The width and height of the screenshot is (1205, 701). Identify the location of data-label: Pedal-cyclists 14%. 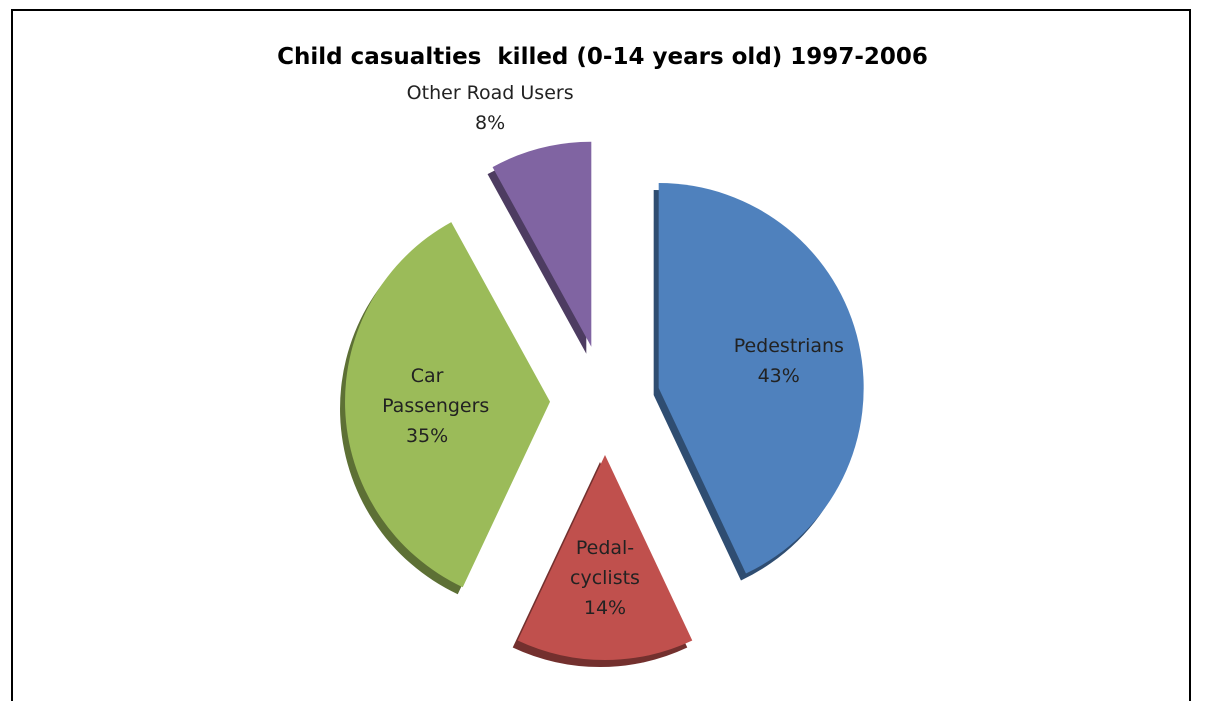
(605, 578).